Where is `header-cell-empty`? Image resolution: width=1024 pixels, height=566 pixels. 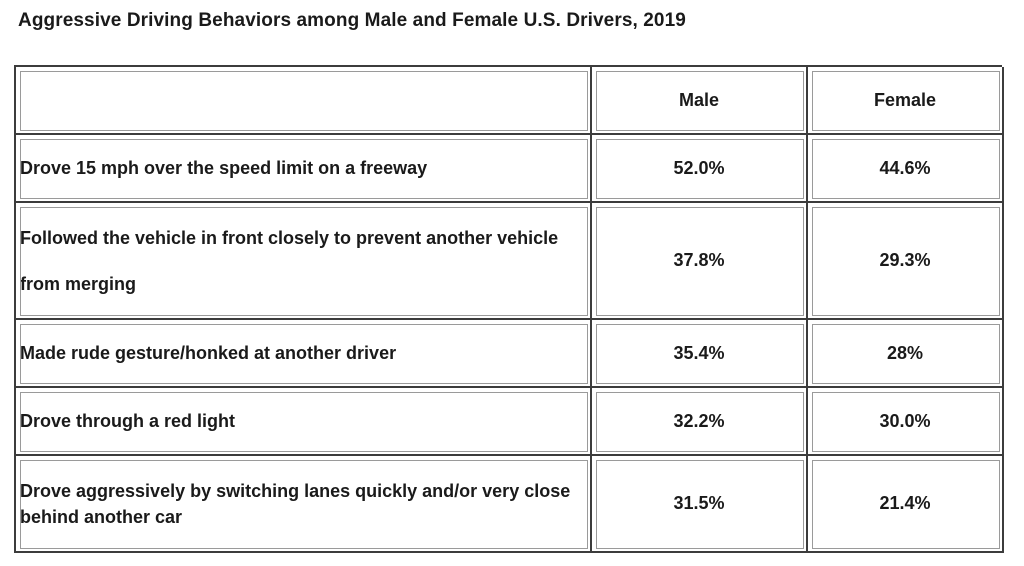 header-cell-empty is located at coordinates (304, 101).